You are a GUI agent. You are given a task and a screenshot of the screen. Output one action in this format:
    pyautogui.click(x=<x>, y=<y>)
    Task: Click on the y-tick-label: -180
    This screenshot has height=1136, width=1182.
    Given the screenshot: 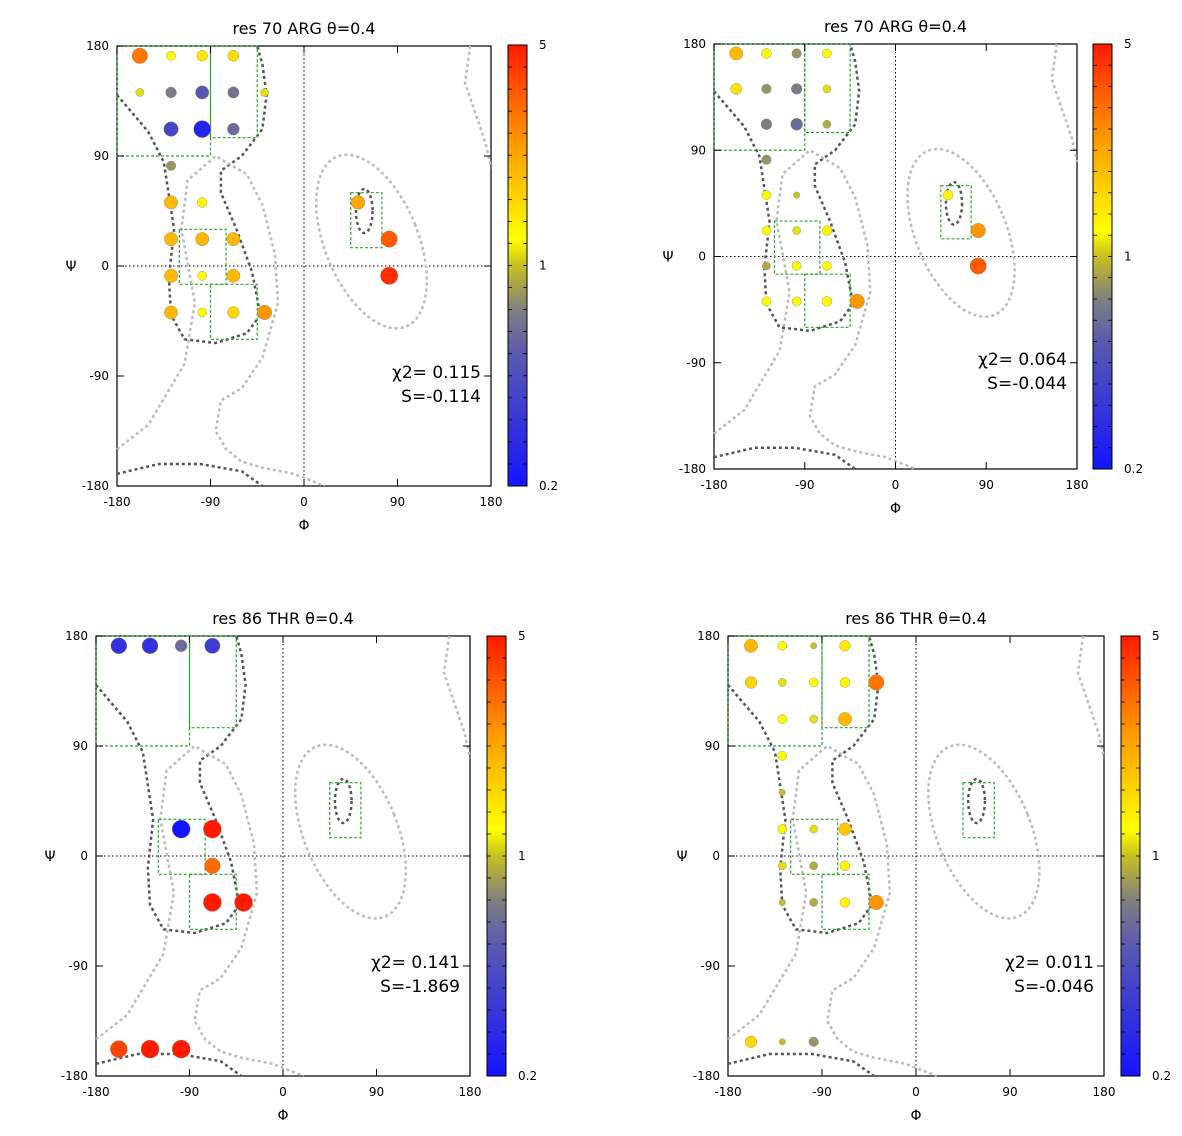 What is the action you would take?
    pyautogui.click(x=706, y=1076)
    